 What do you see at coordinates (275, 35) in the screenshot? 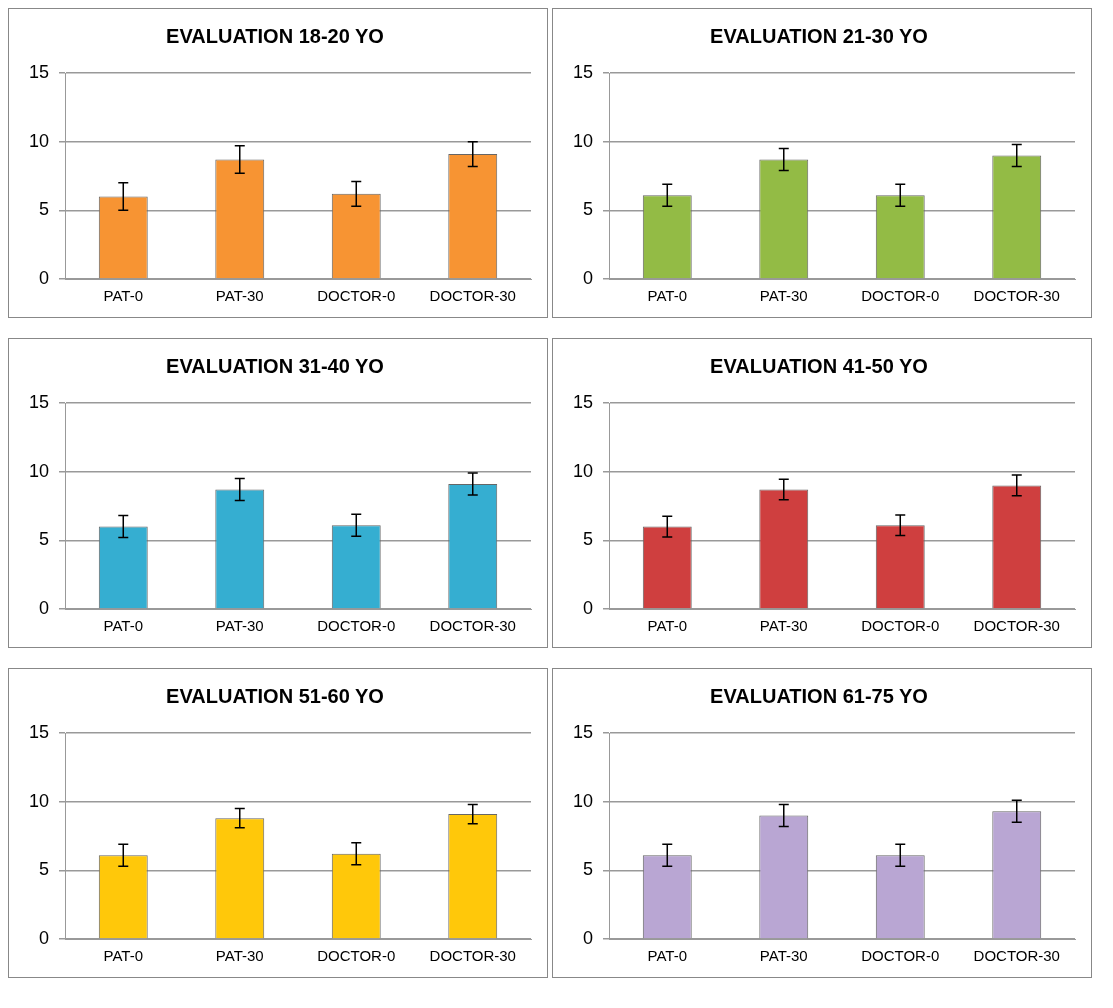
I see `chart-title: EVALUATION 18-20 YO` at bounding box center [275, 35].